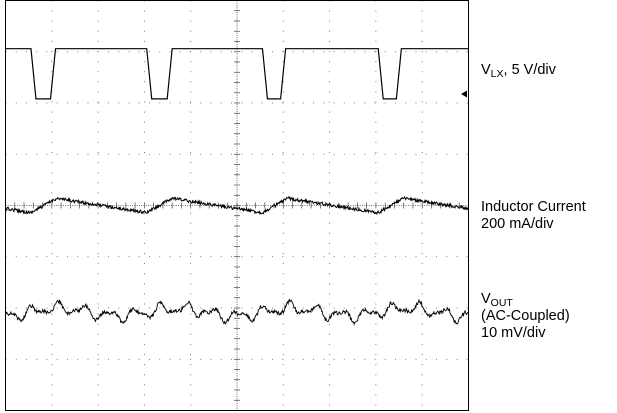 Image resolution: width=617 pixels, height=413 pixels. I want to click on series-vout, so click(237, 312).